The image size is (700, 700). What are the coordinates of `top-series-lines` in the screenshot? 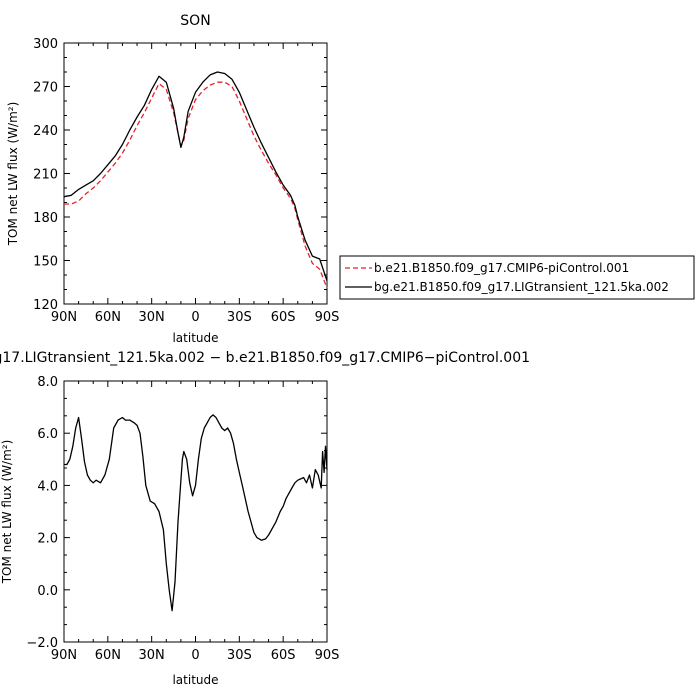 It's located at (195, 180).